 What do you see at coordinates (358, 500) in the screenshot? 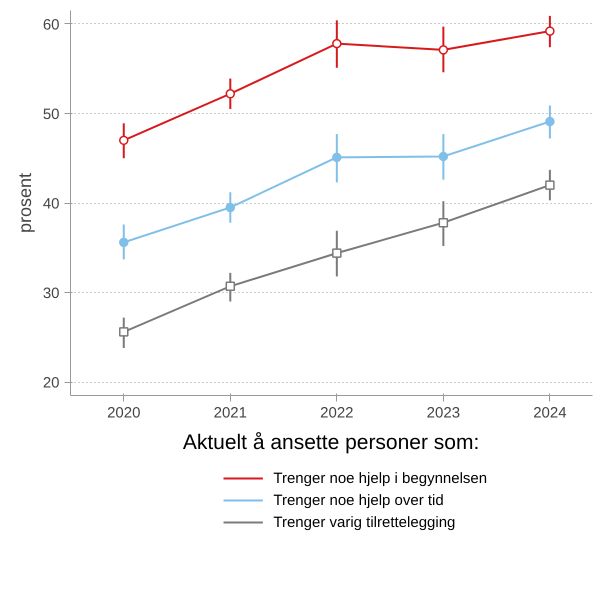
I see `legend-label: Trenger noe hjelp over tid` at bounding box center [358, 500].